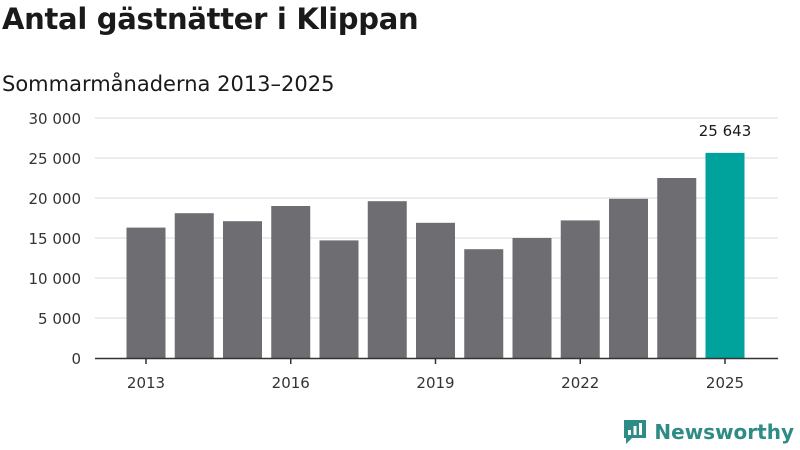 Image resolution: width=800 pixels, height=450 pixels. I want to click on bar-2022, so click(580, 289).